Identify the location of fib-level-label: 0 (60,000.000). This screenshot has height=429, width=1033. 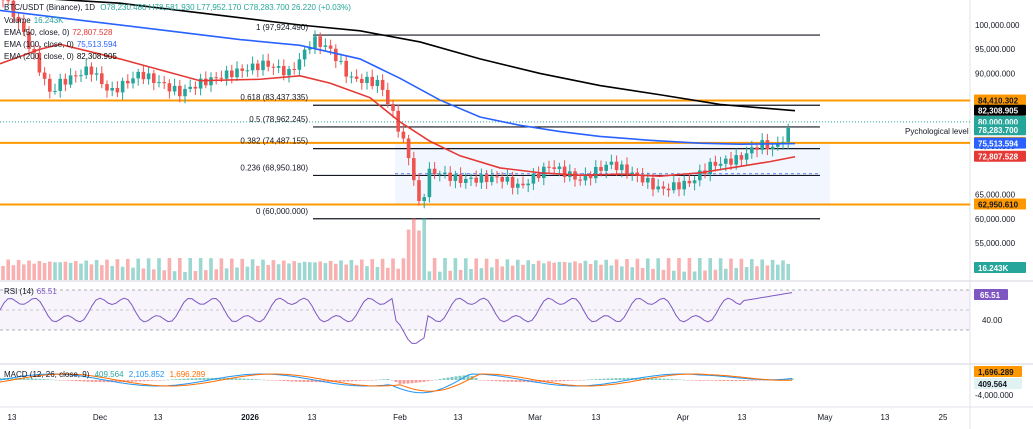
(282, 211).